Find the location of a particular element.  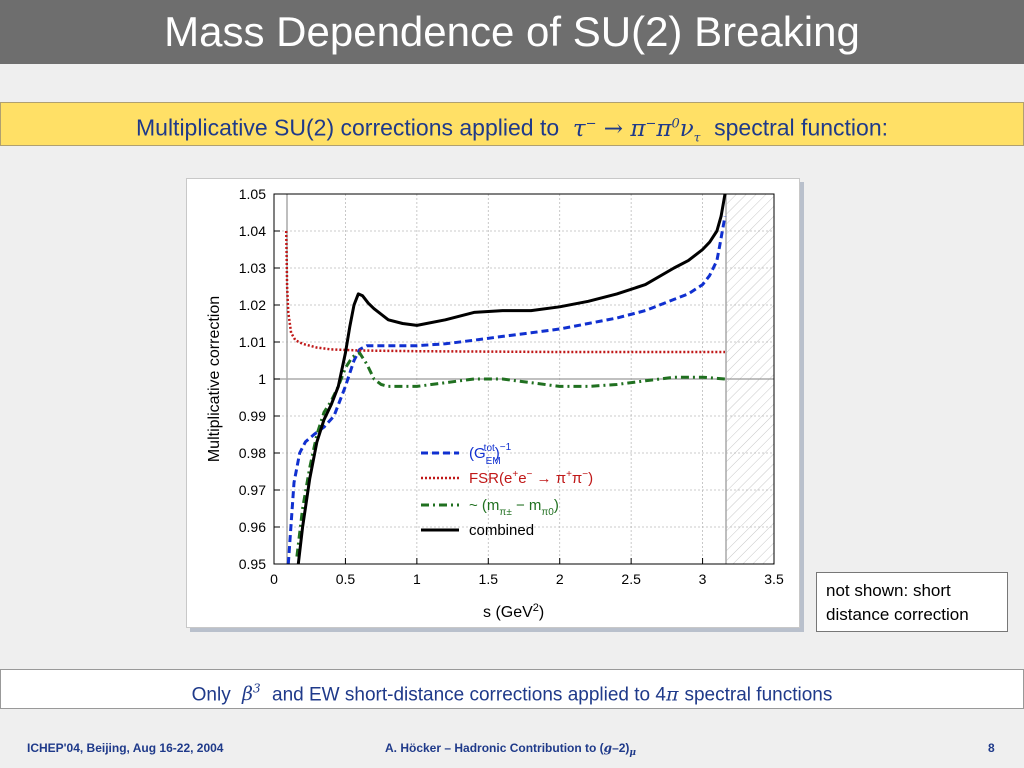

footer-mu-subscript: μ is located at coordinates (632, 753).